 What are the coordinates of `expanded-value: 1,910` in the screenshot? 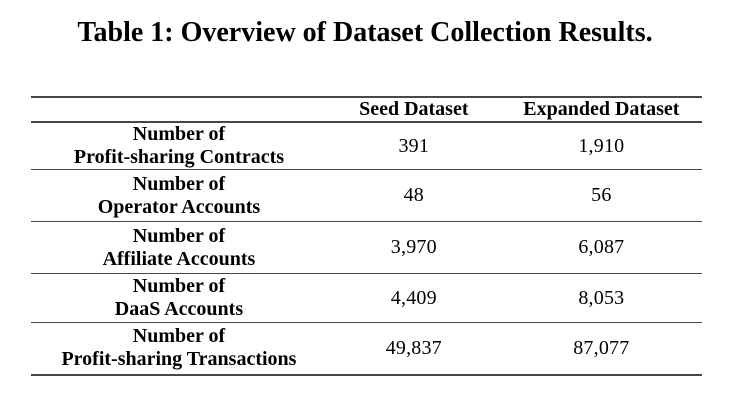 It's located at (601, 145).